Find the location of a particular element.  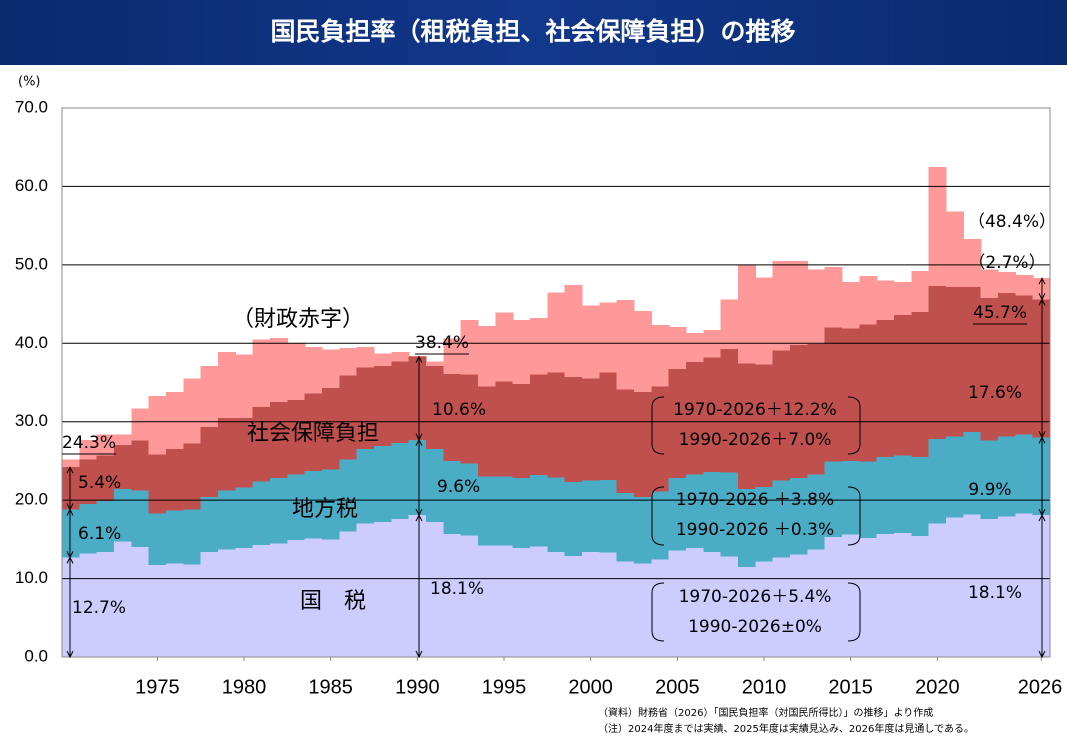

y-tick-label: 0.0 is located at coordinates (36, 655).